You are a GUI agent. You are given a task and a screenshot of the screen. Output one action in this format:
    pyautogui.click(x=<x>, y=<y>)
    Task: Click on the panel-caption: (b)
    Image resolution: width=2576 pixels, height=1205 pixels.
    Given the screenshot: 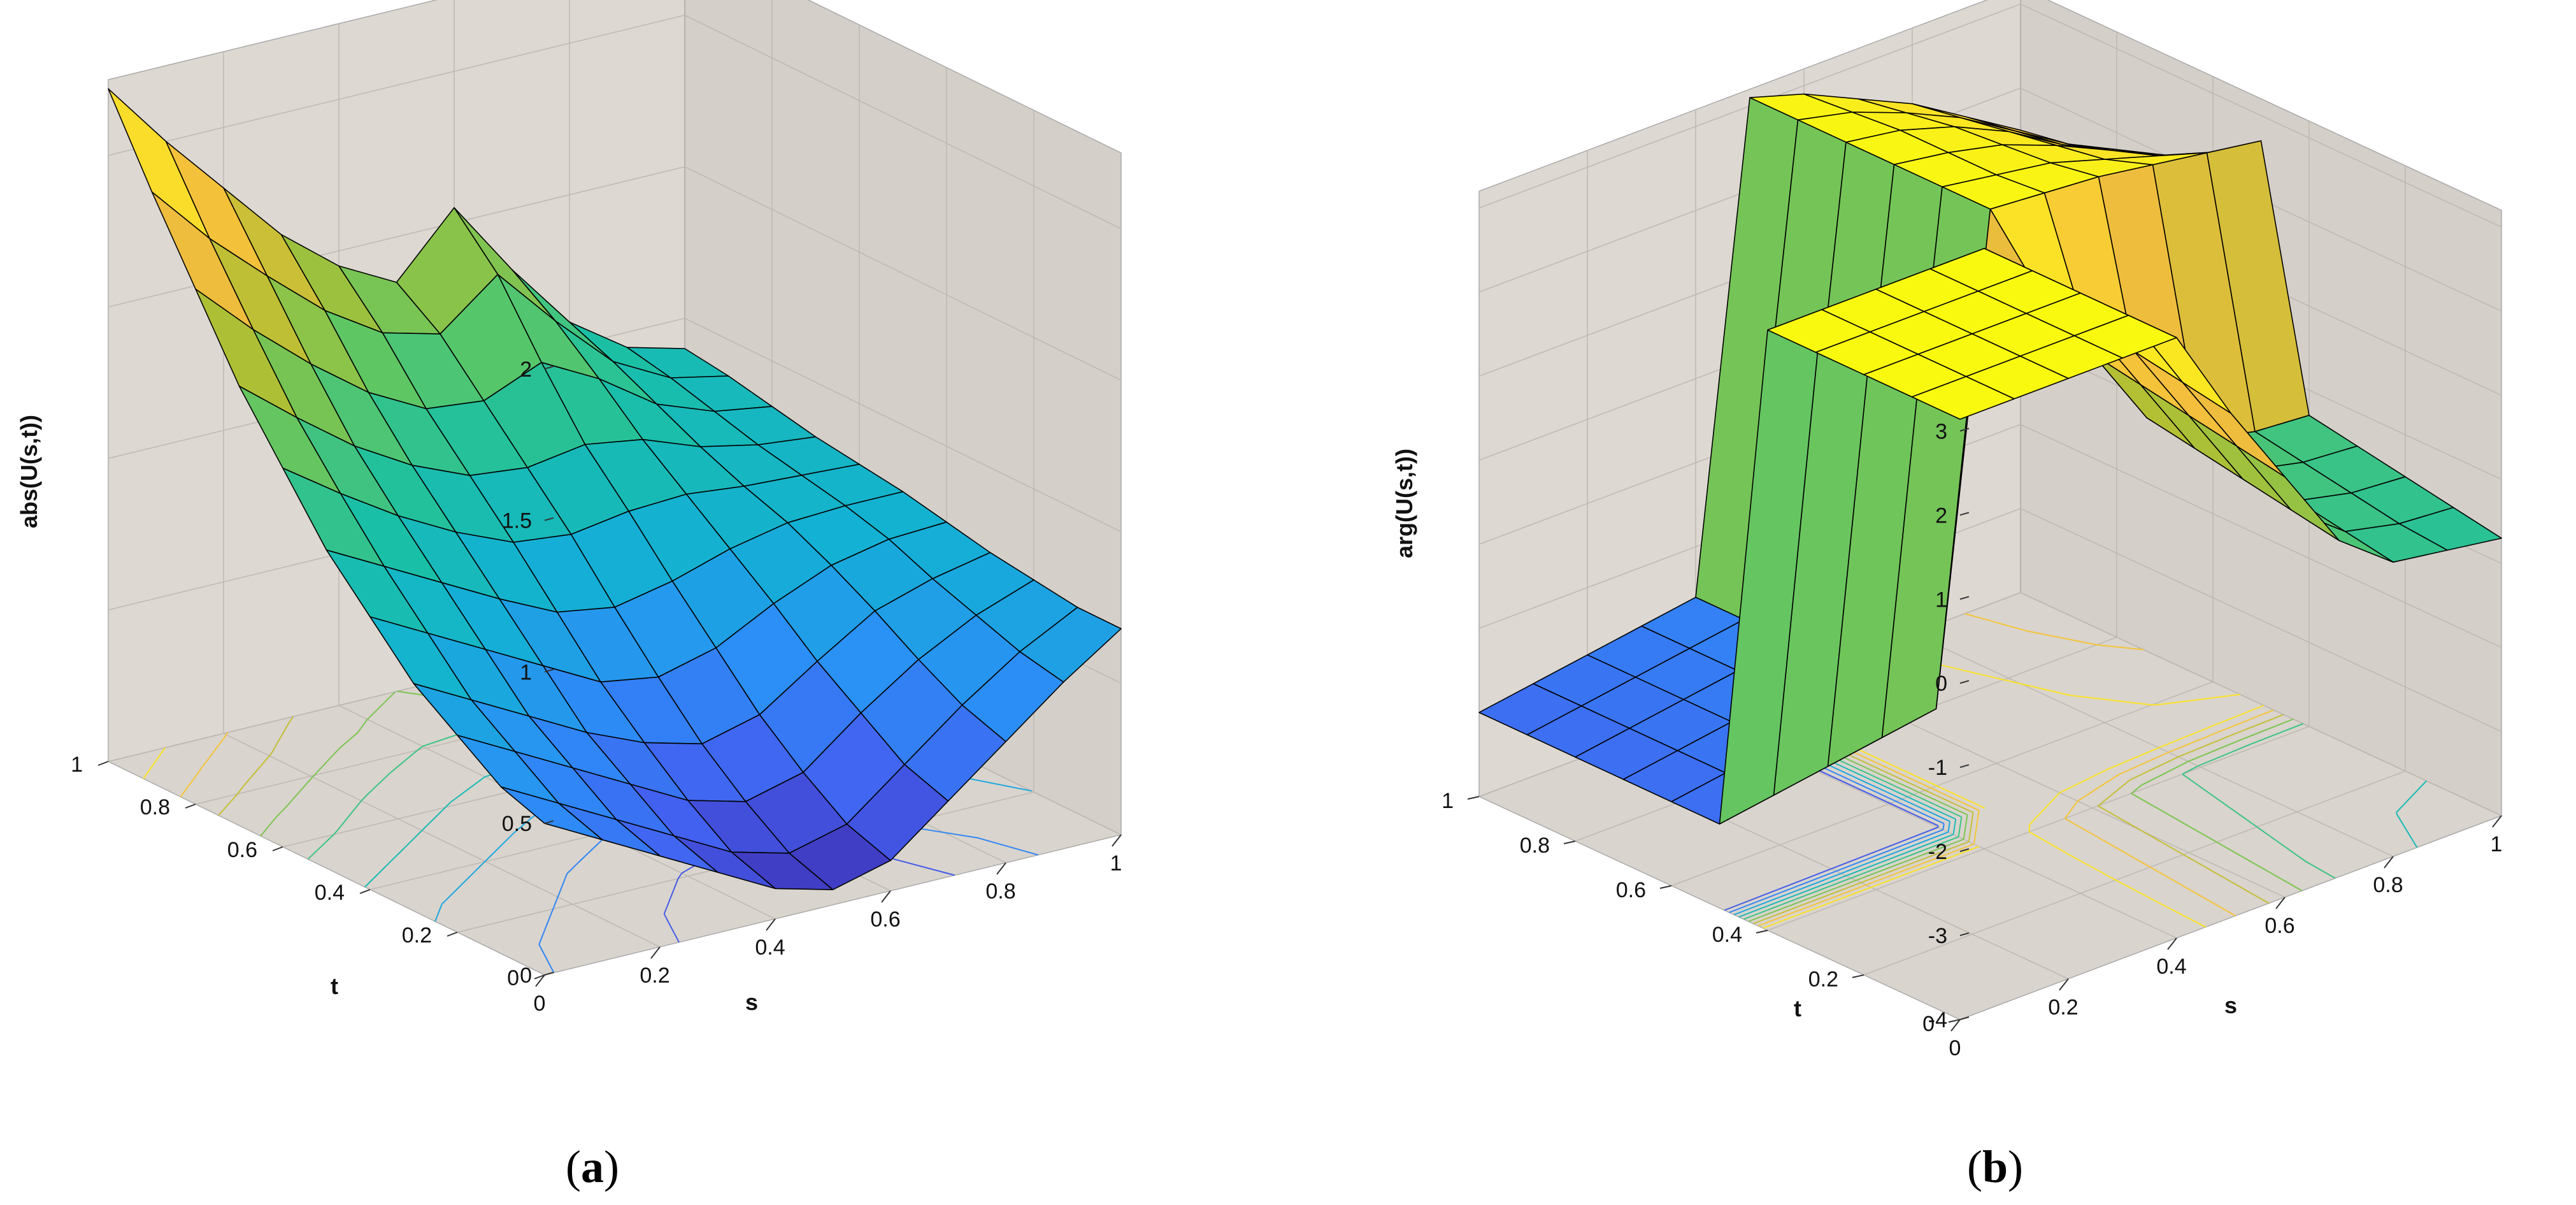 What is the action you would take?
    pyautogui.click(x=1995, y=1166)
    